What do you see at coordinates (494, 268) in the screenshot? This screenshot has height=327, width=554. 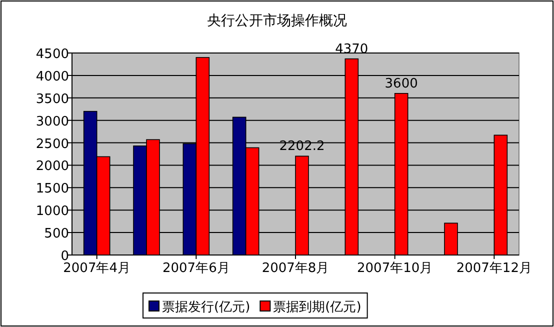 I see `x-tick-label: 2007年12月` at bounding box center [494, 268].